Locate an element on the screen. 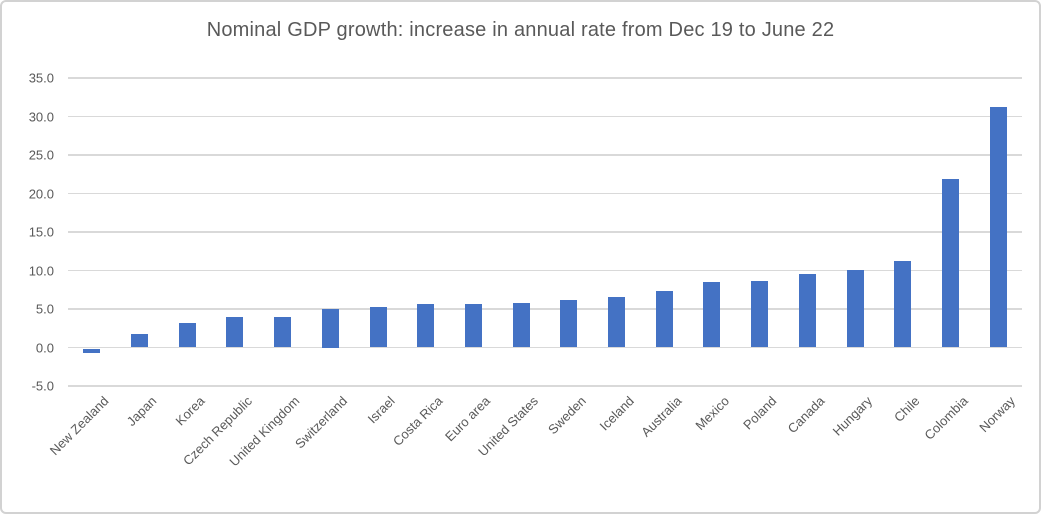  bar-new-zealand is located at coordinates (92, 351).